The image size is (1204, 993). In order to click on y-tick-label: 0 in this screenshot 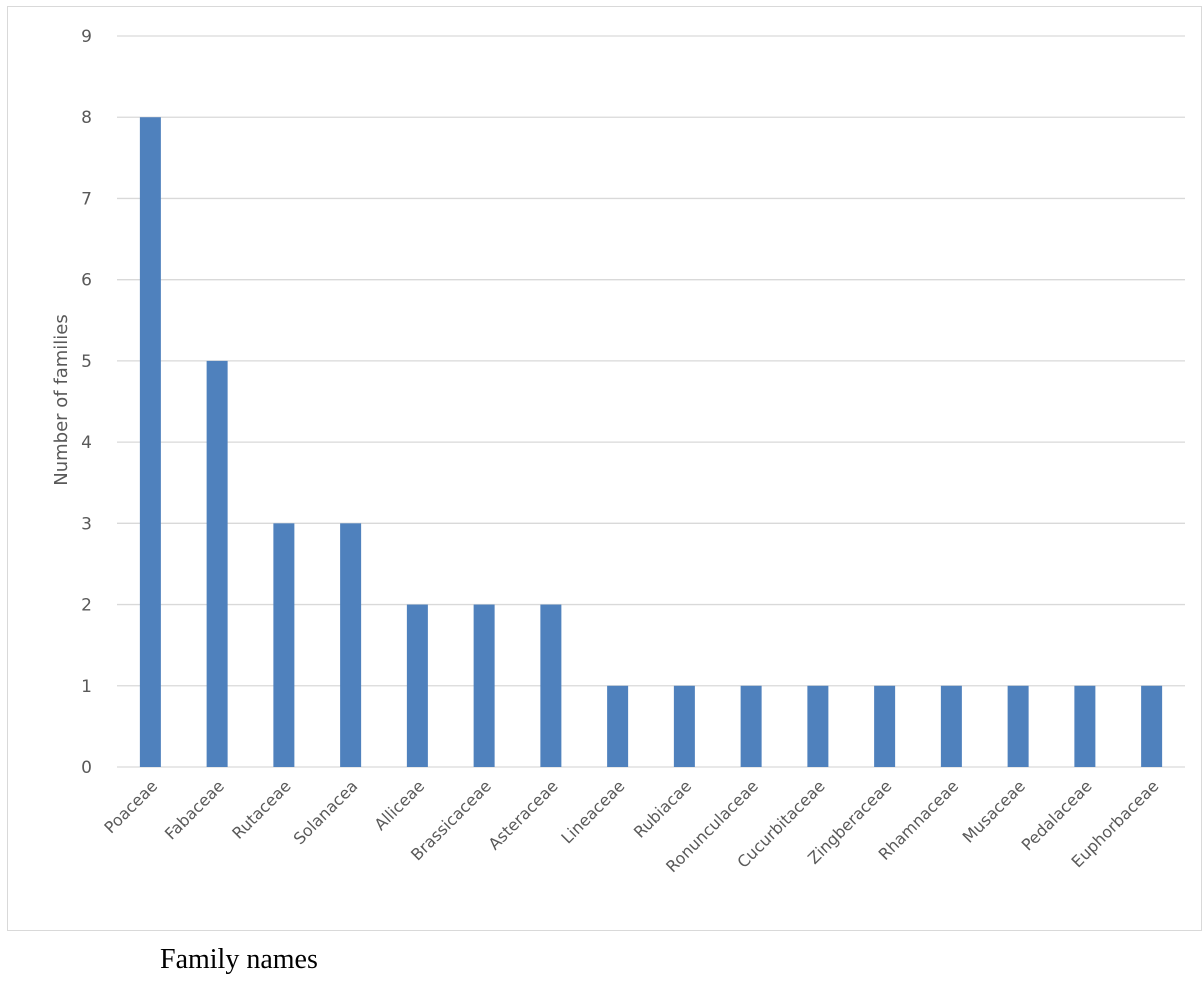, I will do `click(86, 768)`.